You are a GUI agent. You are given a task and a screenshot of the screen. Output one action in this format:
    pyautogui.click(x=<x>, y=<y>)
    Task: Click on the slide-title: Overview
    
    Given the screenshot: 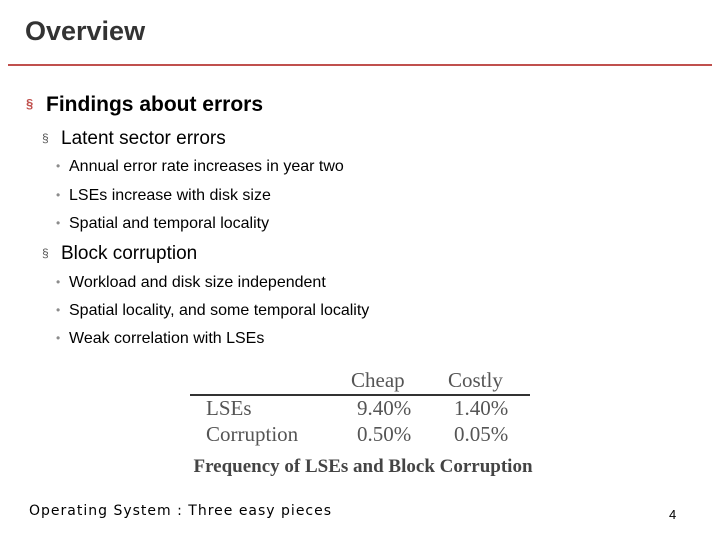 What is the action you would take?
    pyautogui.click(x=85, y=31)
    